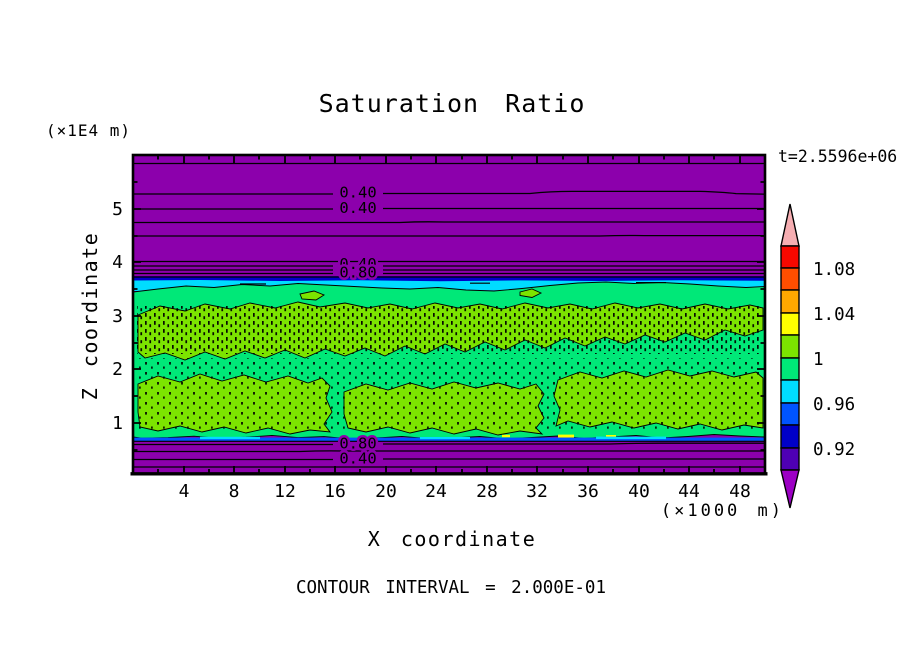 The height and width of the screenshot is (654, 904). I want to click on ticks-right-minor, so click(762, 316).